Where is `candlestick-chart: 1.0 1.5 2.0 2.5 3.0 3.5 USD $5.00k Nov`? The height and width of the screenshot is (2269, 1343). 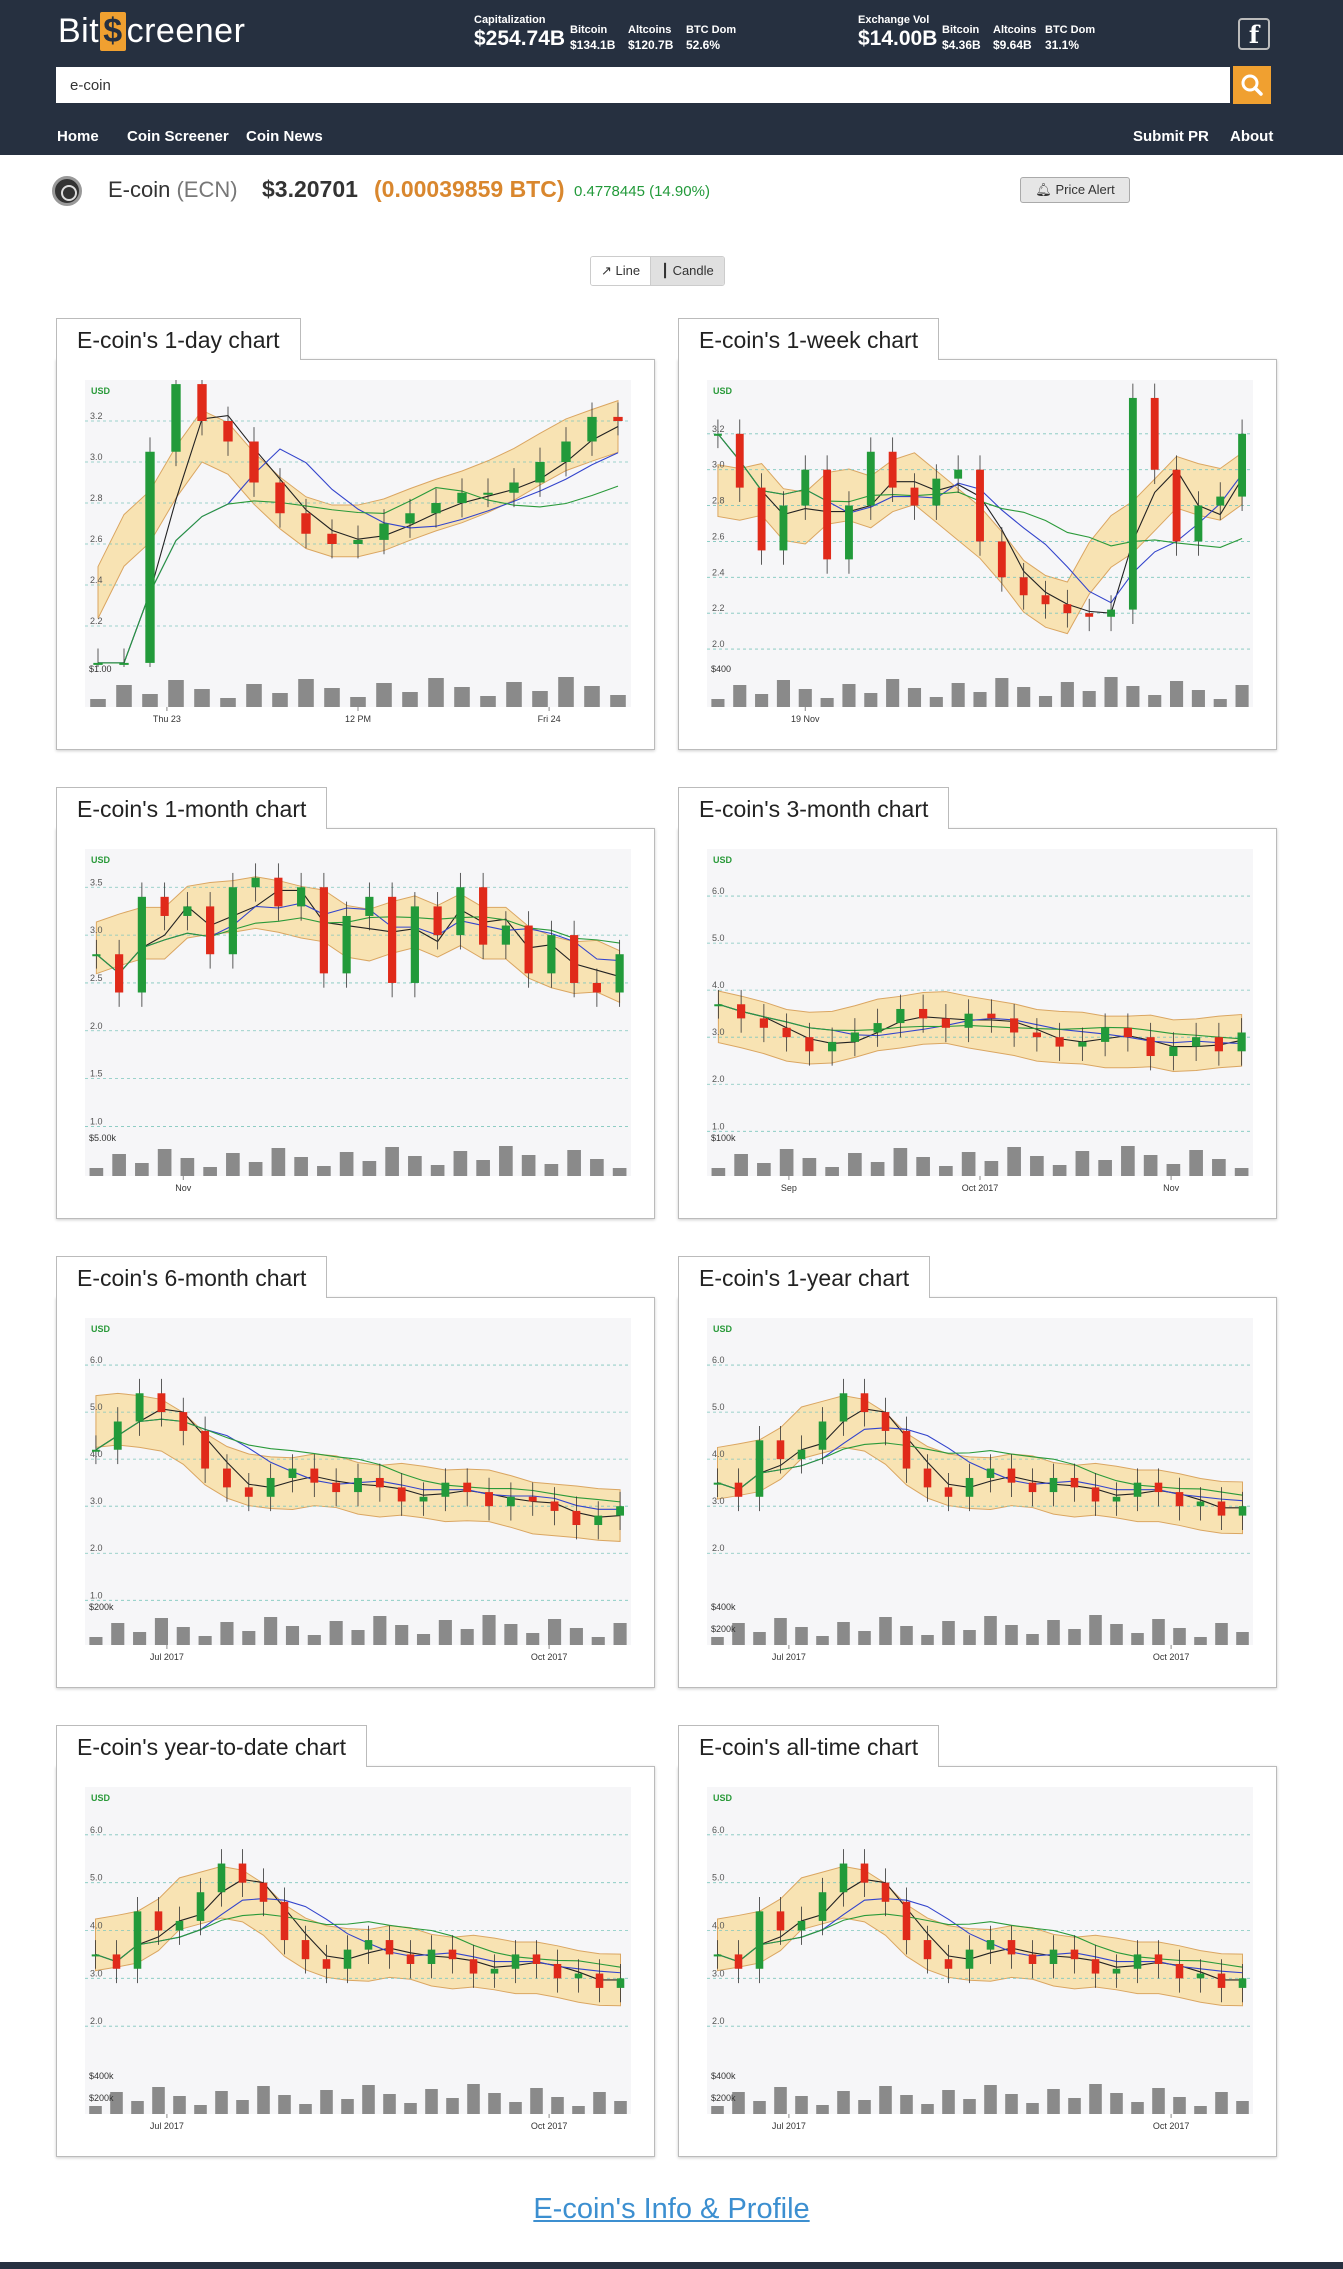 candlestick-chart: 1.0 1.5 2.0 2.5 3.0 3.5 USD $5.00k Nov is located at coordinates (356, 1021).